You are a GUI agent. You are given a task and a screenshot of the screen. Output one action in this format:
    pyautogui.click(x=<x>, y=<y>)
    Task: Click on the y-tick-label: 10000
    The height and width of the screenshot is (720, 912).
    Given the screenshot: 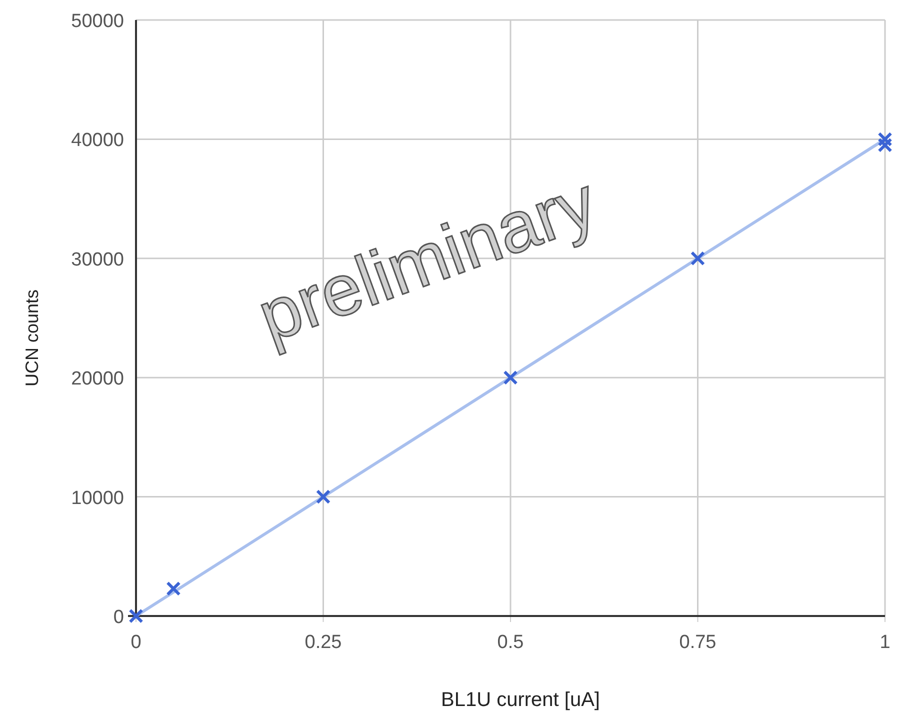 What is the action you would take?
    pyautogui.click(x=97, y=498)
    